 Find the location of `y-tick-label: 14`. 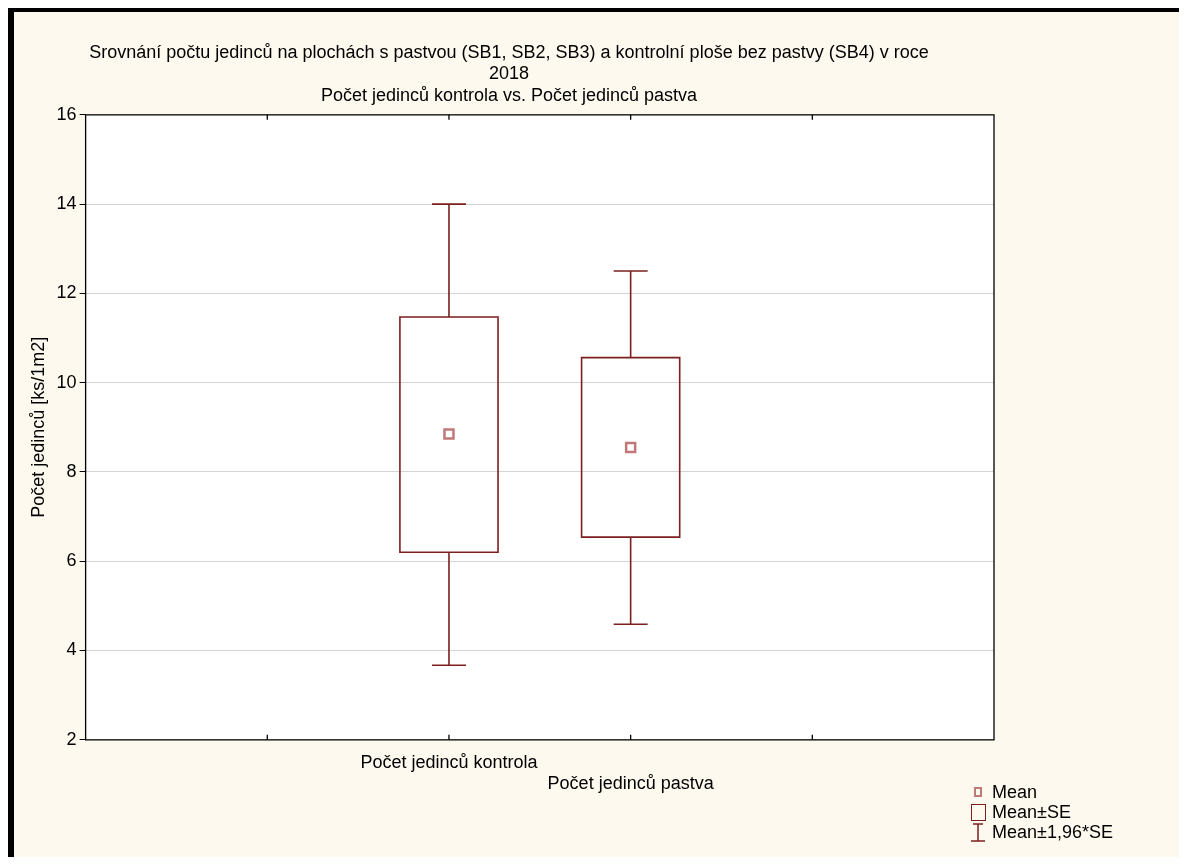

y-tick-label: 14 is located at coordinates (66, 203).